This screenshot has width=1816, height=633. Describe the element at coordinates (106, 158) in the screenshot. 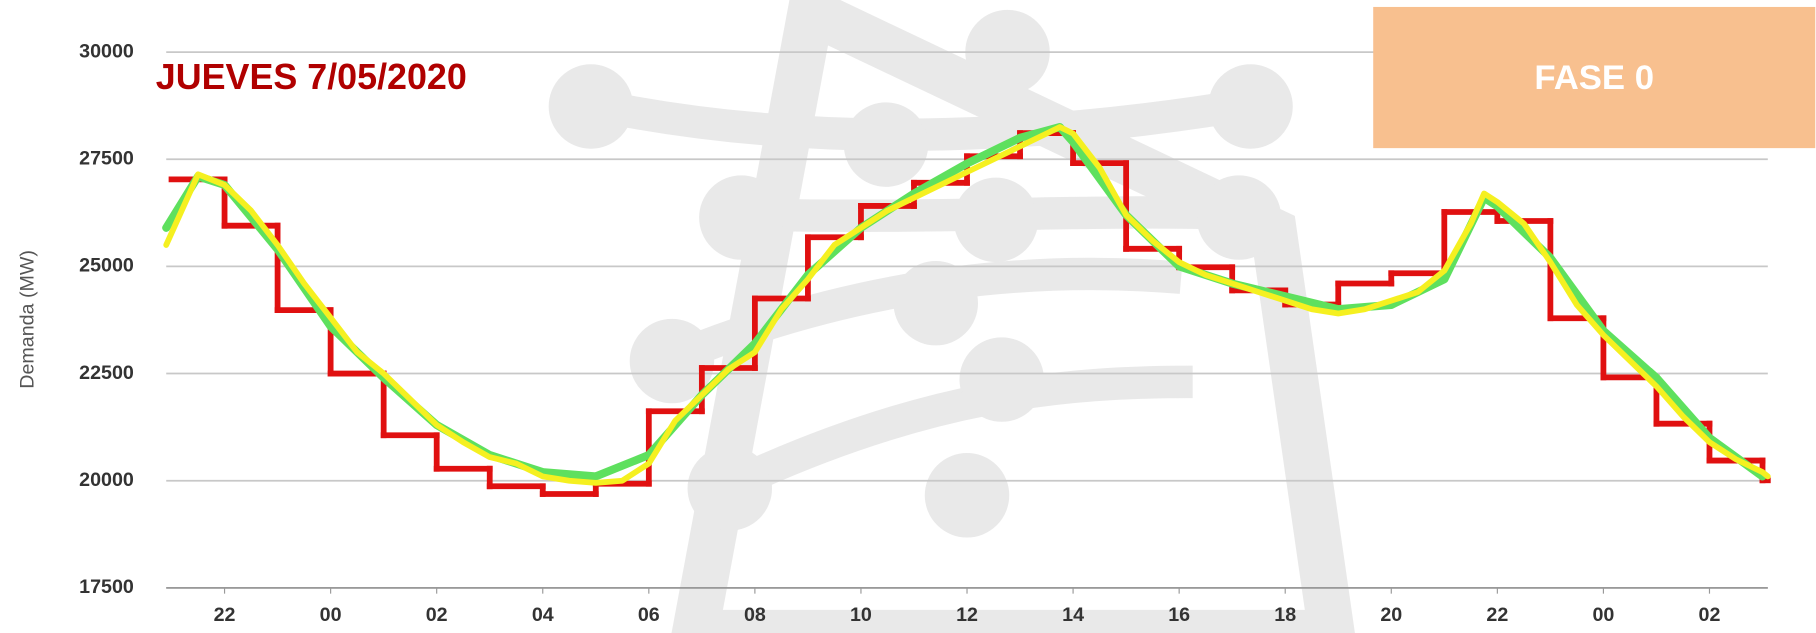

I see `y-tick-label: 27500` at that location.